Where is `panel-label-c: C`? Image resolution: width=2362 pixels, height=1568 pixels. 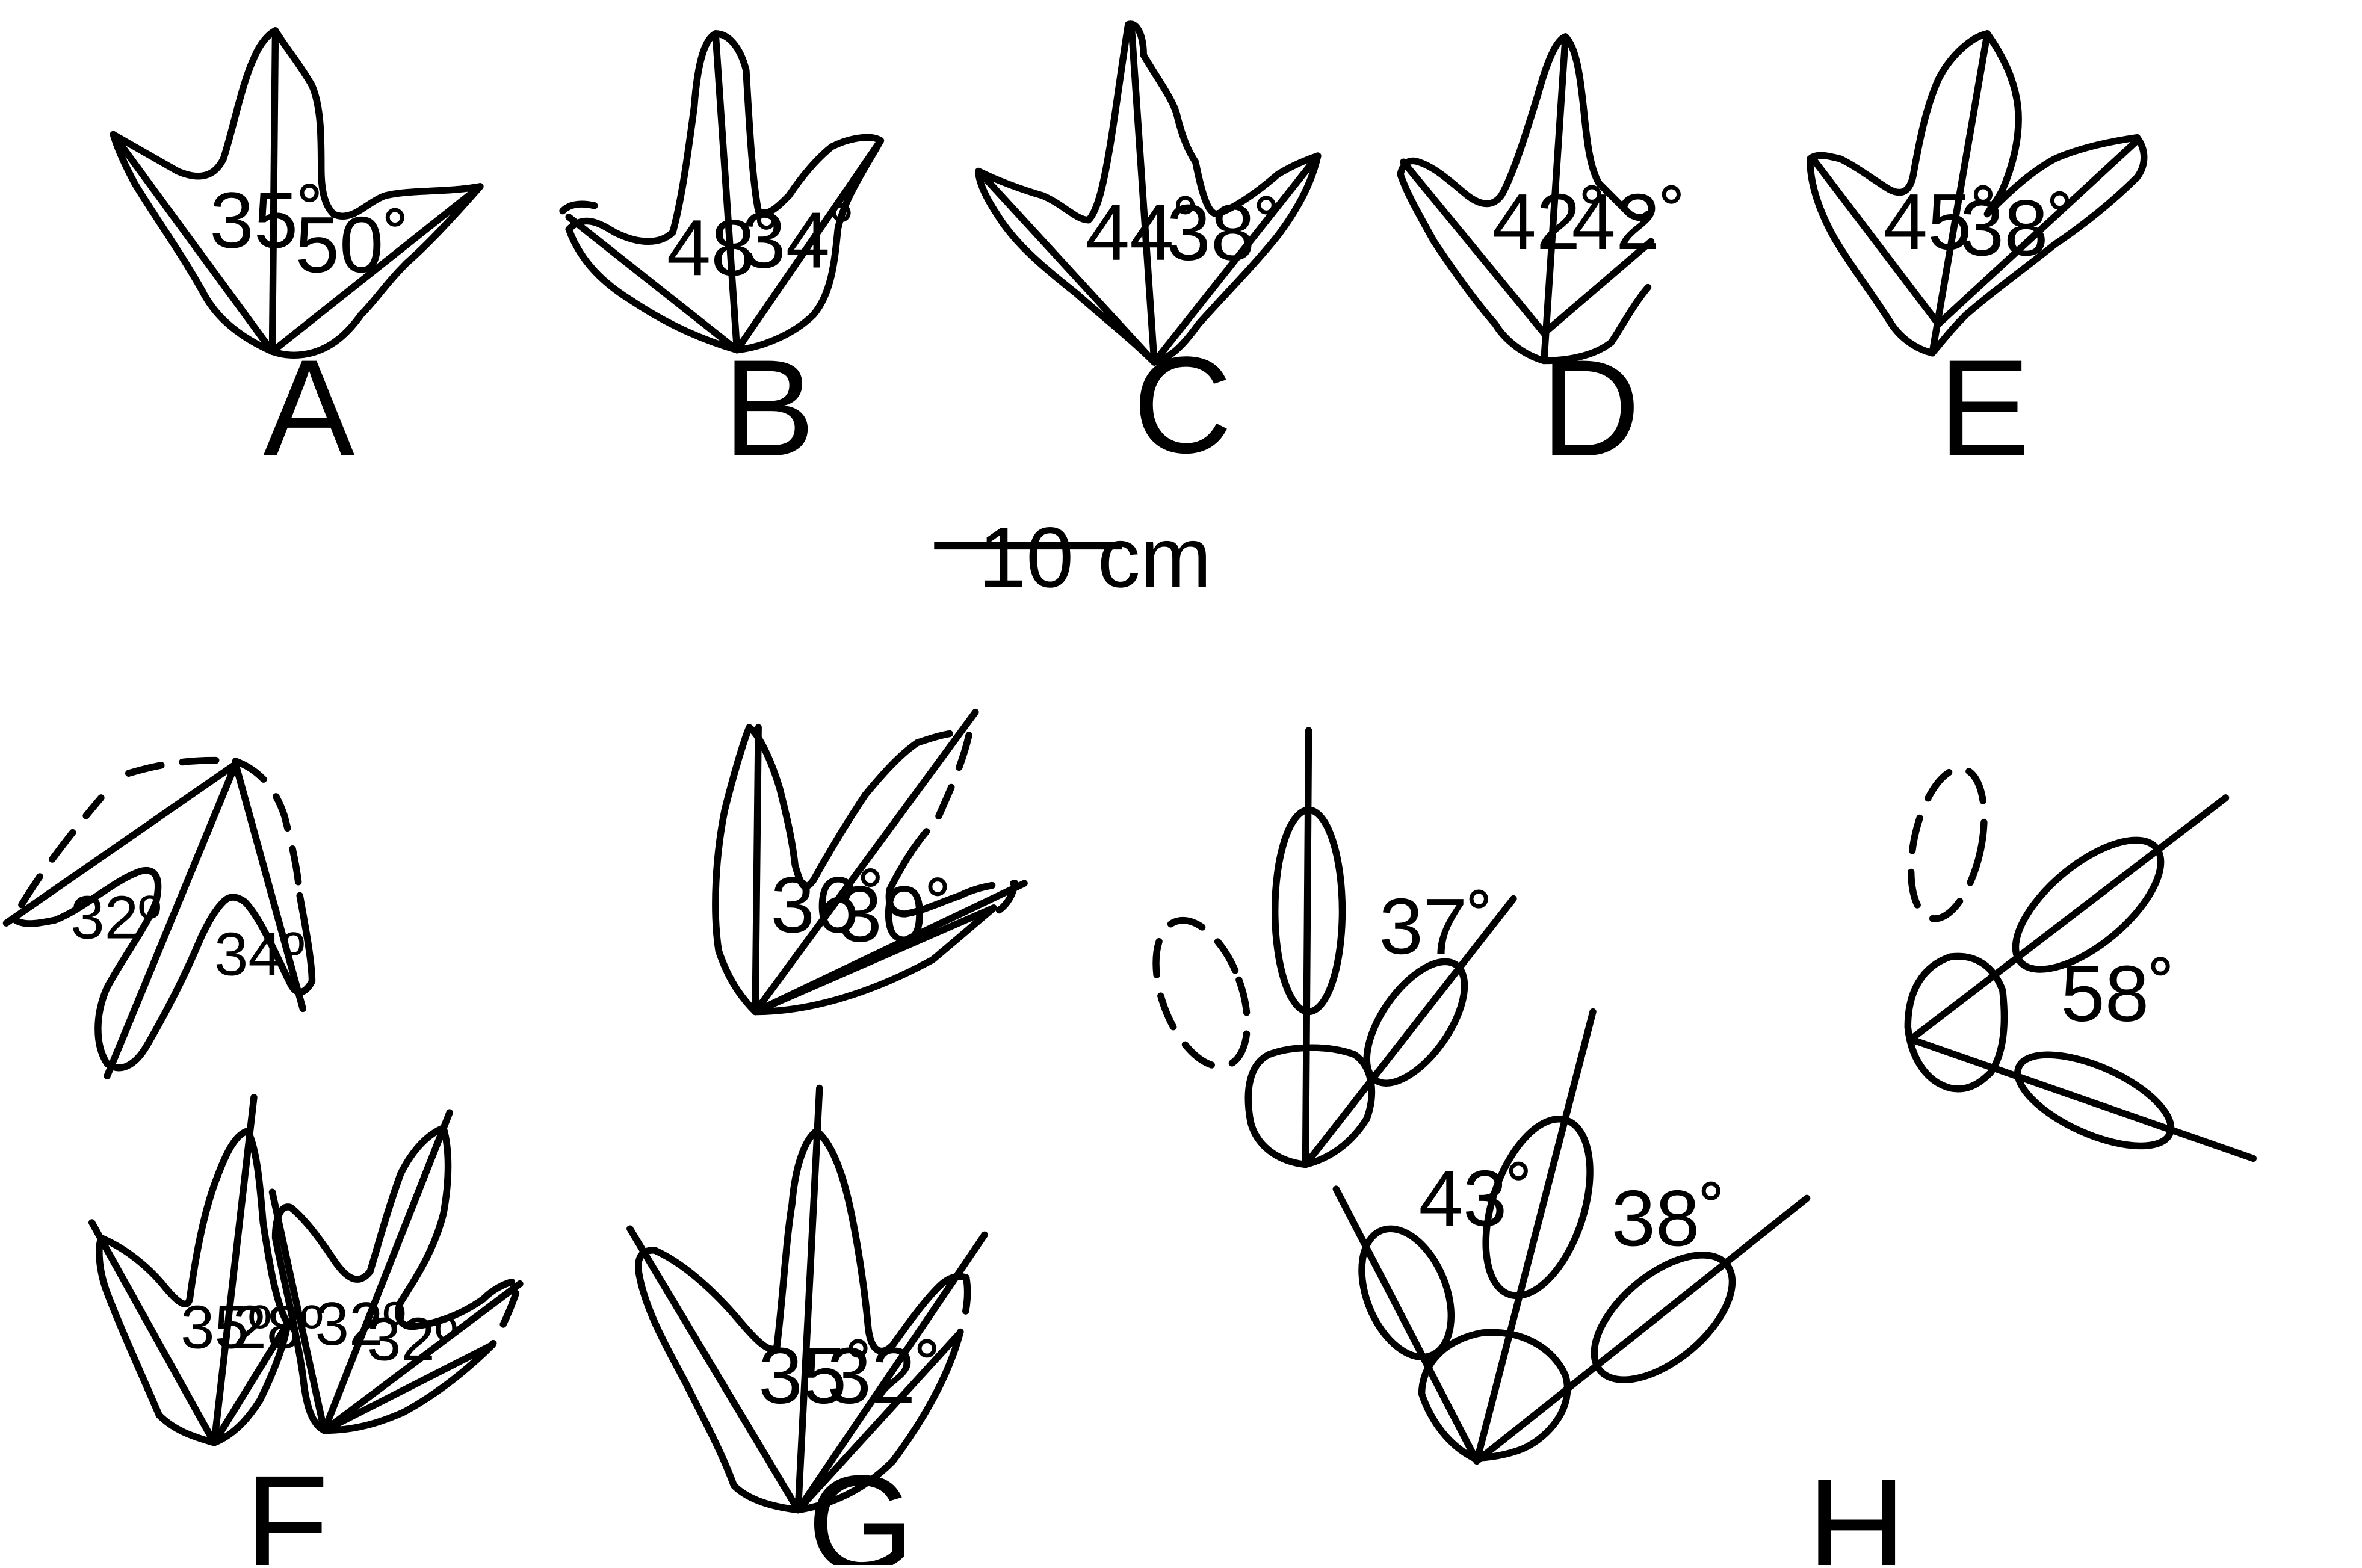 panel-label-c: C is located at coordinates (1182, 405).